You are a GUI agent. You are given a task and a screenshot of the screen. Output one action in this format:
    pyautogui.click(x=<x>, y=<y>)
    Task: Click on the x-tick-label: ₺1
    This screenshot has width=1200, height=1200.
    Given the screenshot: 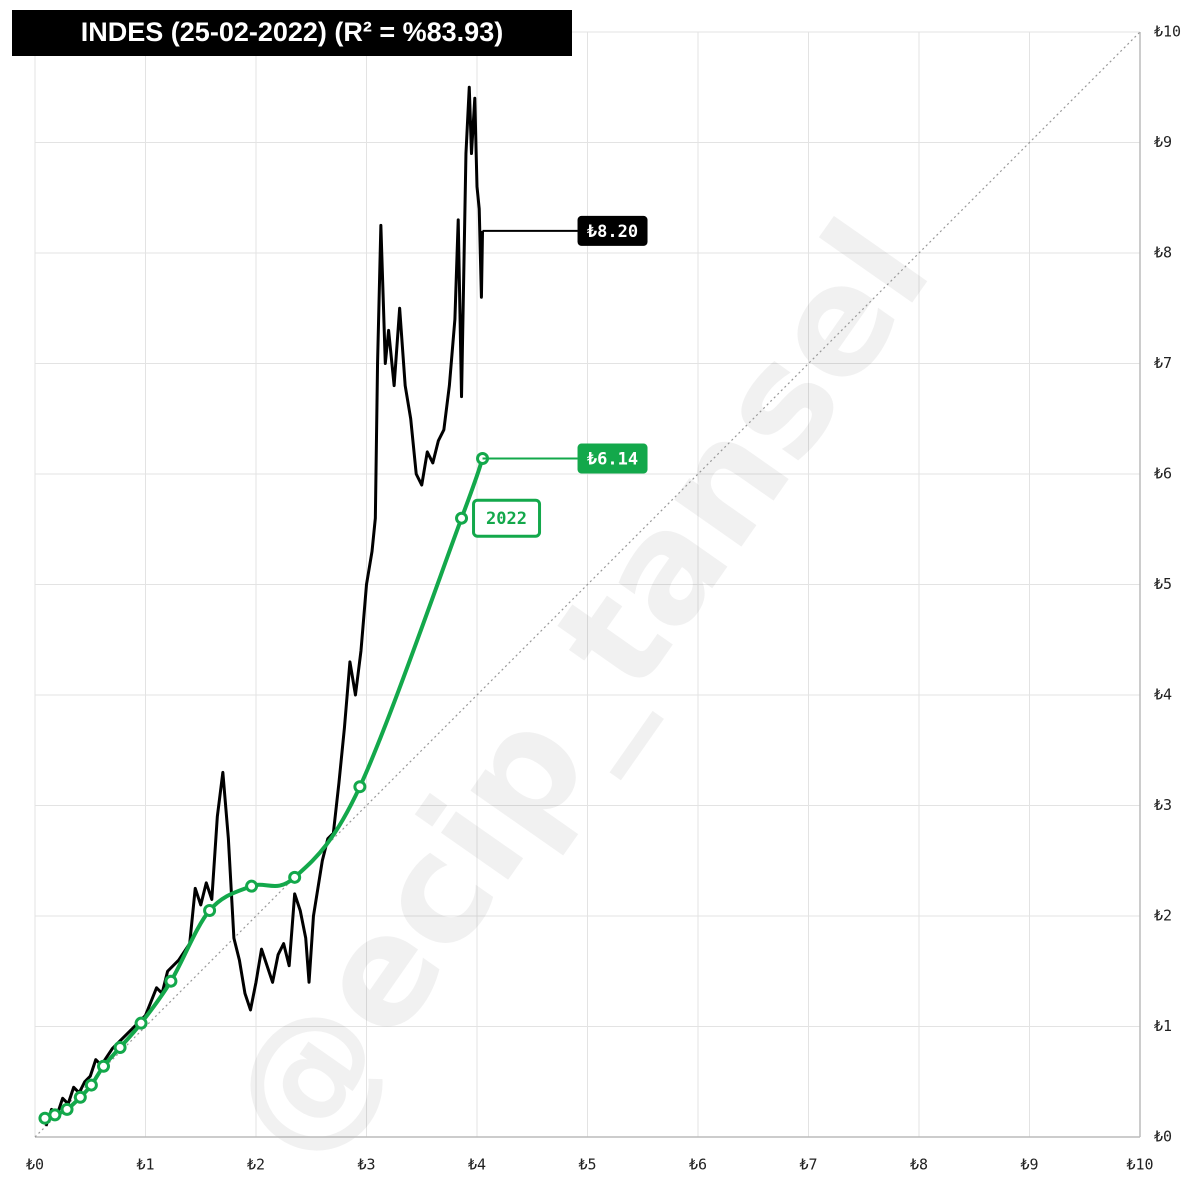 What is the action you would take?
    pyautogui.click(x=145, y=1165)
    